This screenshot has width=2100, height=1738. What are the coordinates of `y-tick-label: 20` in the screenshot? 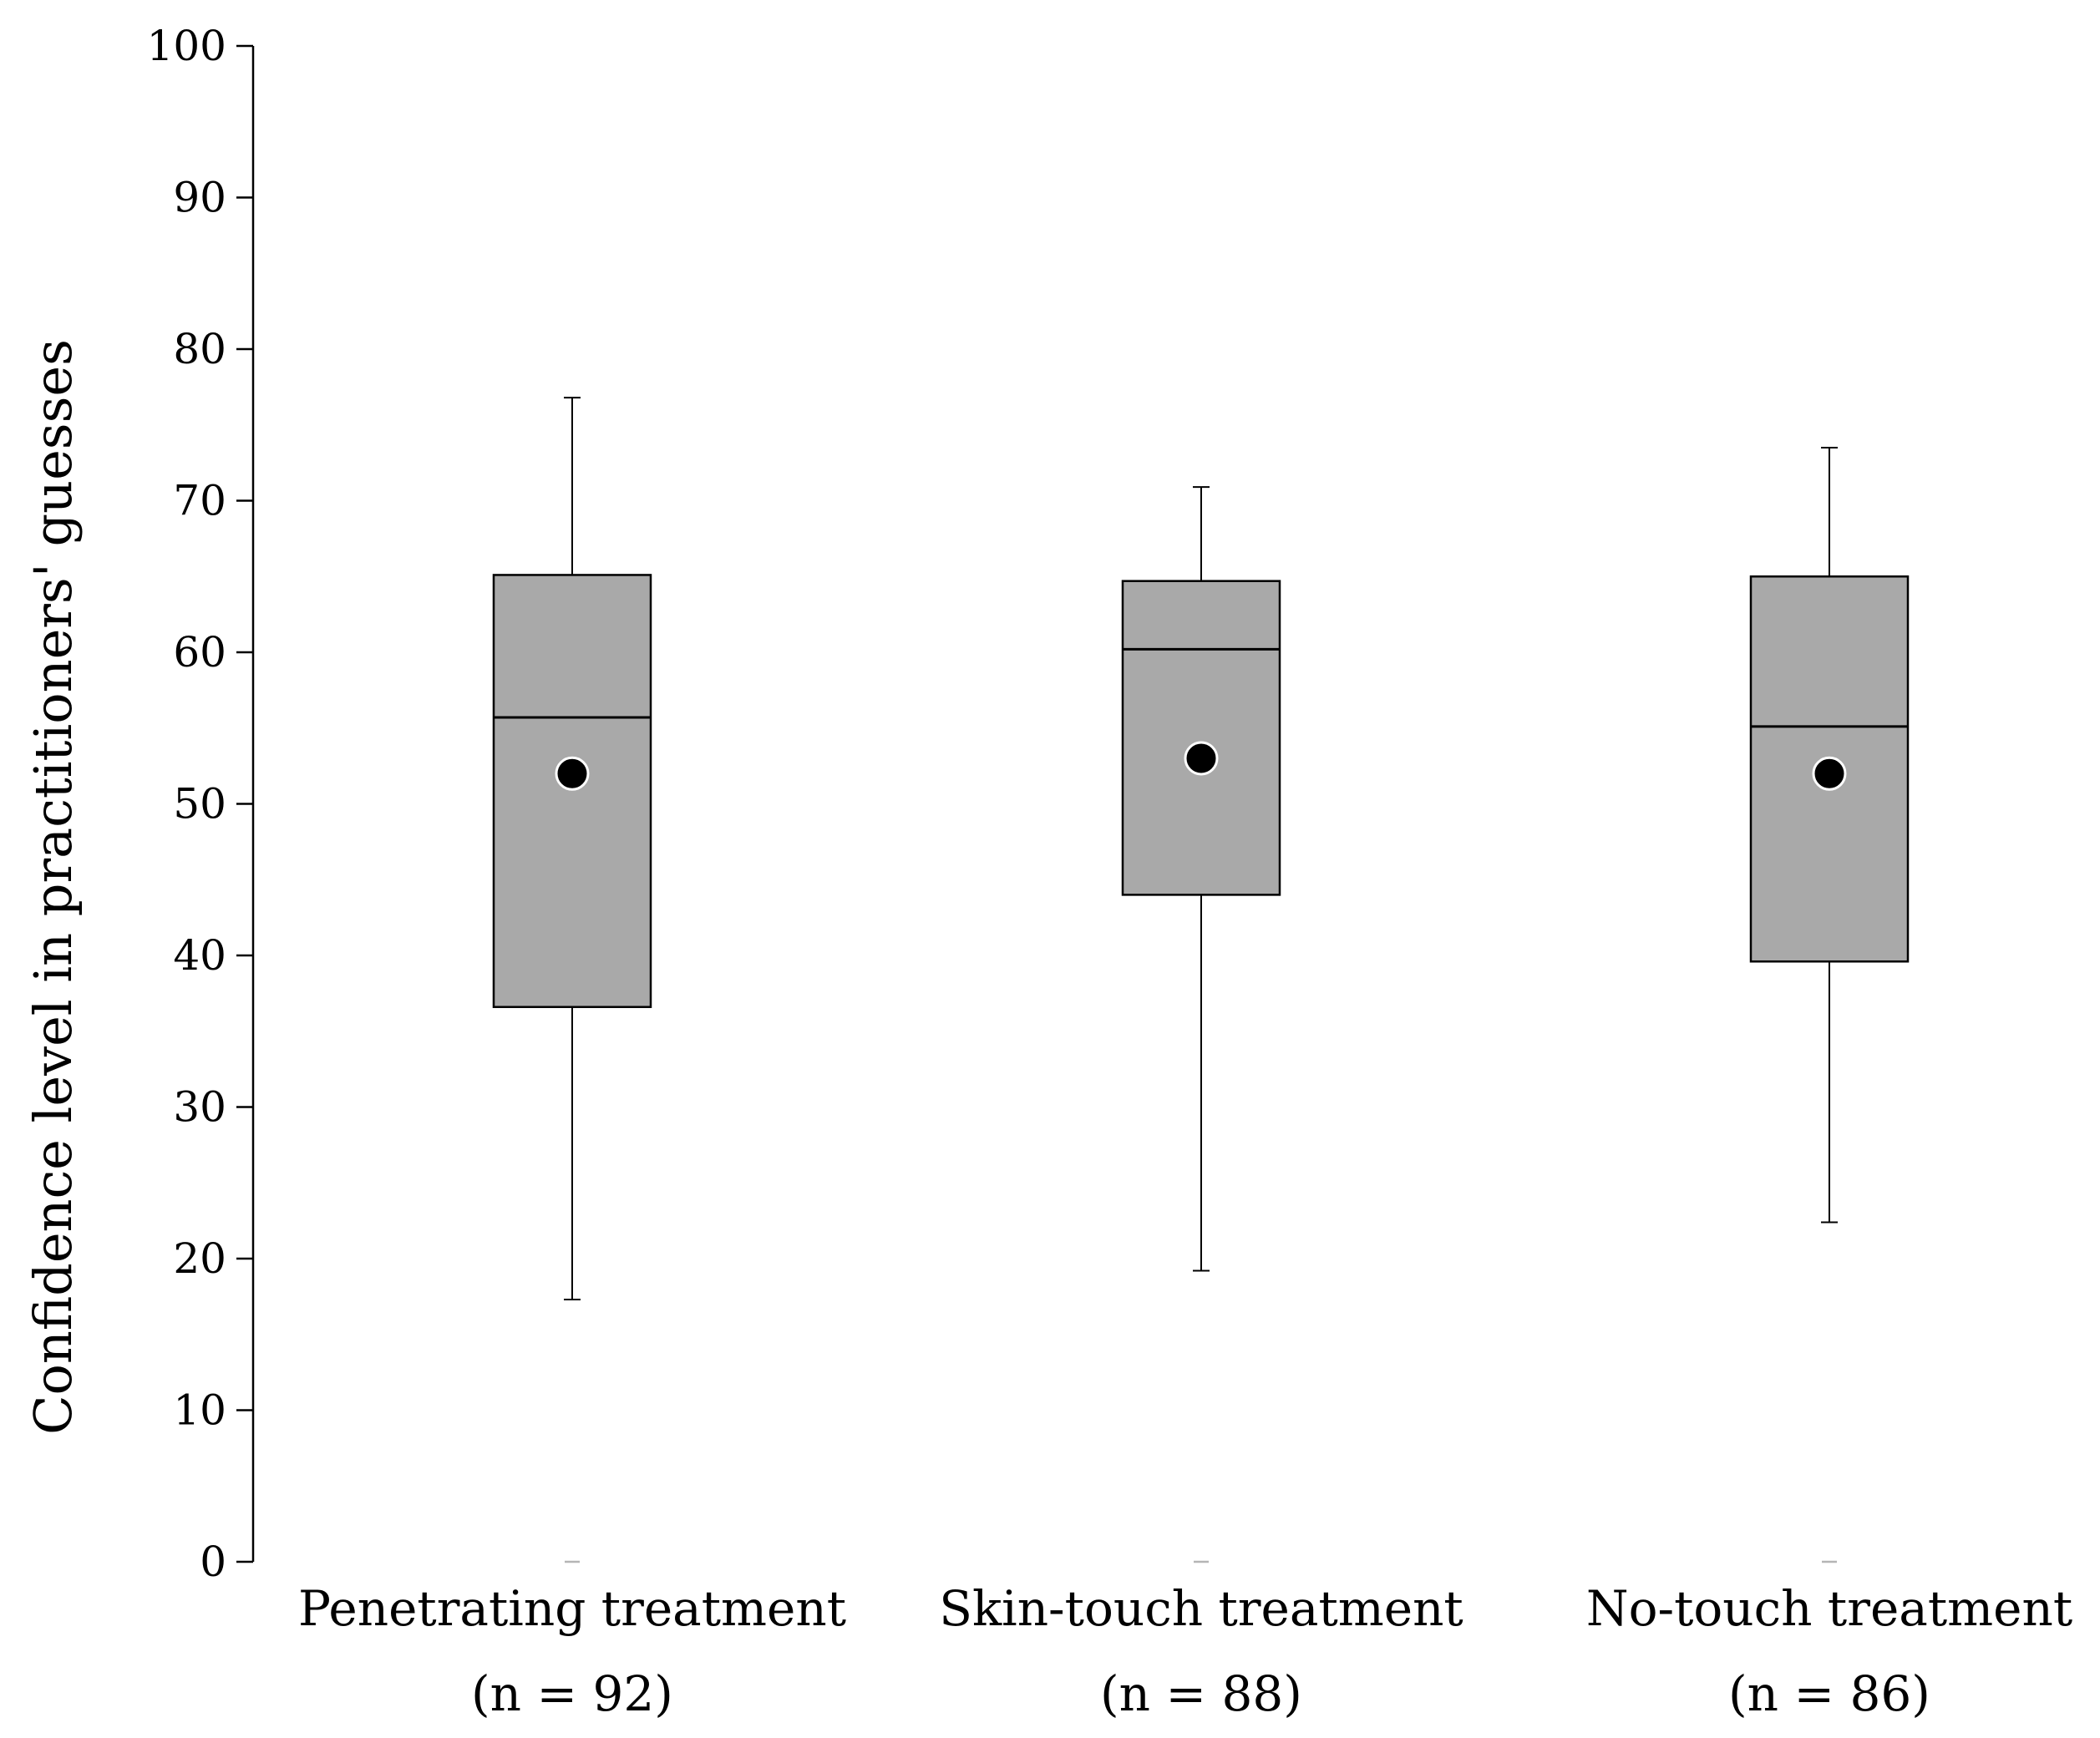 It's located at (199, 1259).